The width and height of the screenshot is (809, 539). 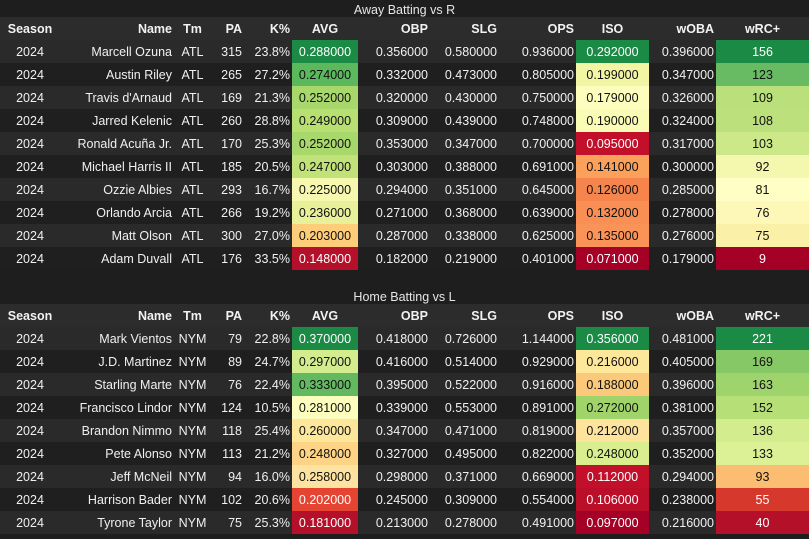 I want to click on cell-k: 22.8%, so click(x=268, y=338).